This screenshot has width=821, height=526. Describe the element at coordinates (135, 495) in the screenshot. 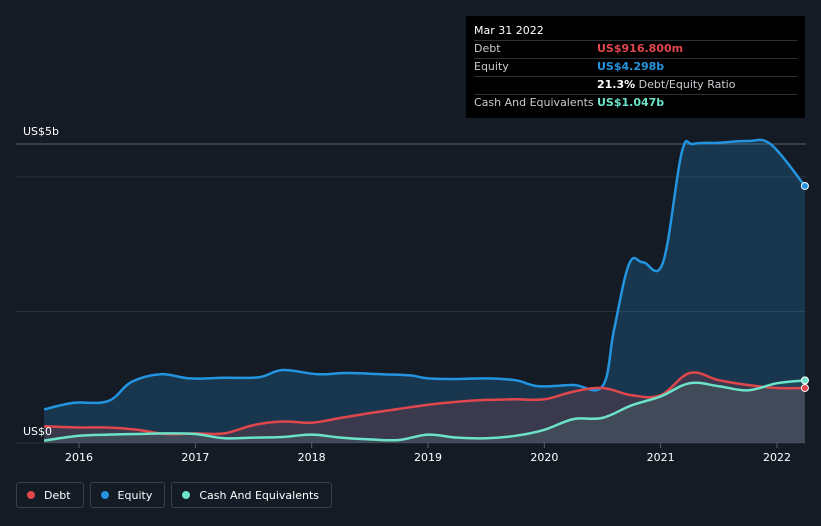

I see `legend-label-equity: Equity` at that location.